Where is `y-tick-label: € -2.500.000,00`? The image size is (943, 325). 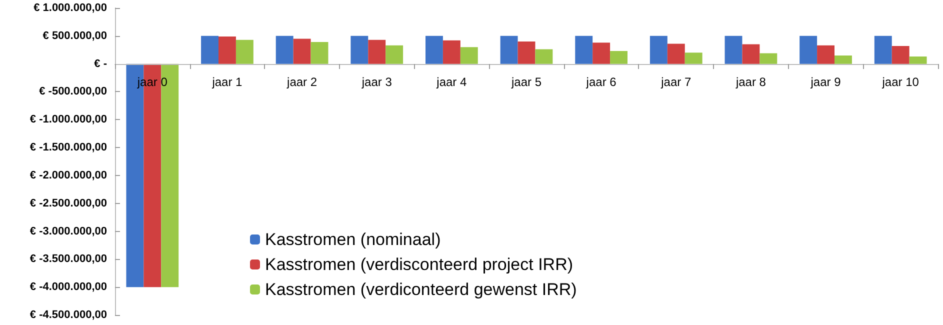 y-tick-label: € -2.500.000,00 is located at coordinates (68, 203).